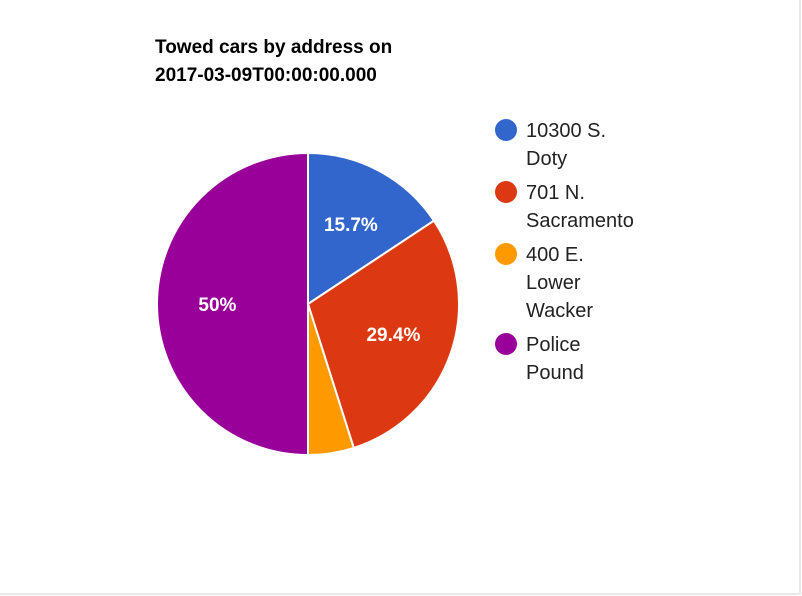 The width and height of the screenshot is (802, 596). Describe the element at coordinates (553, 283) in the screenshot. I see `legend-label: Lower` at that location.